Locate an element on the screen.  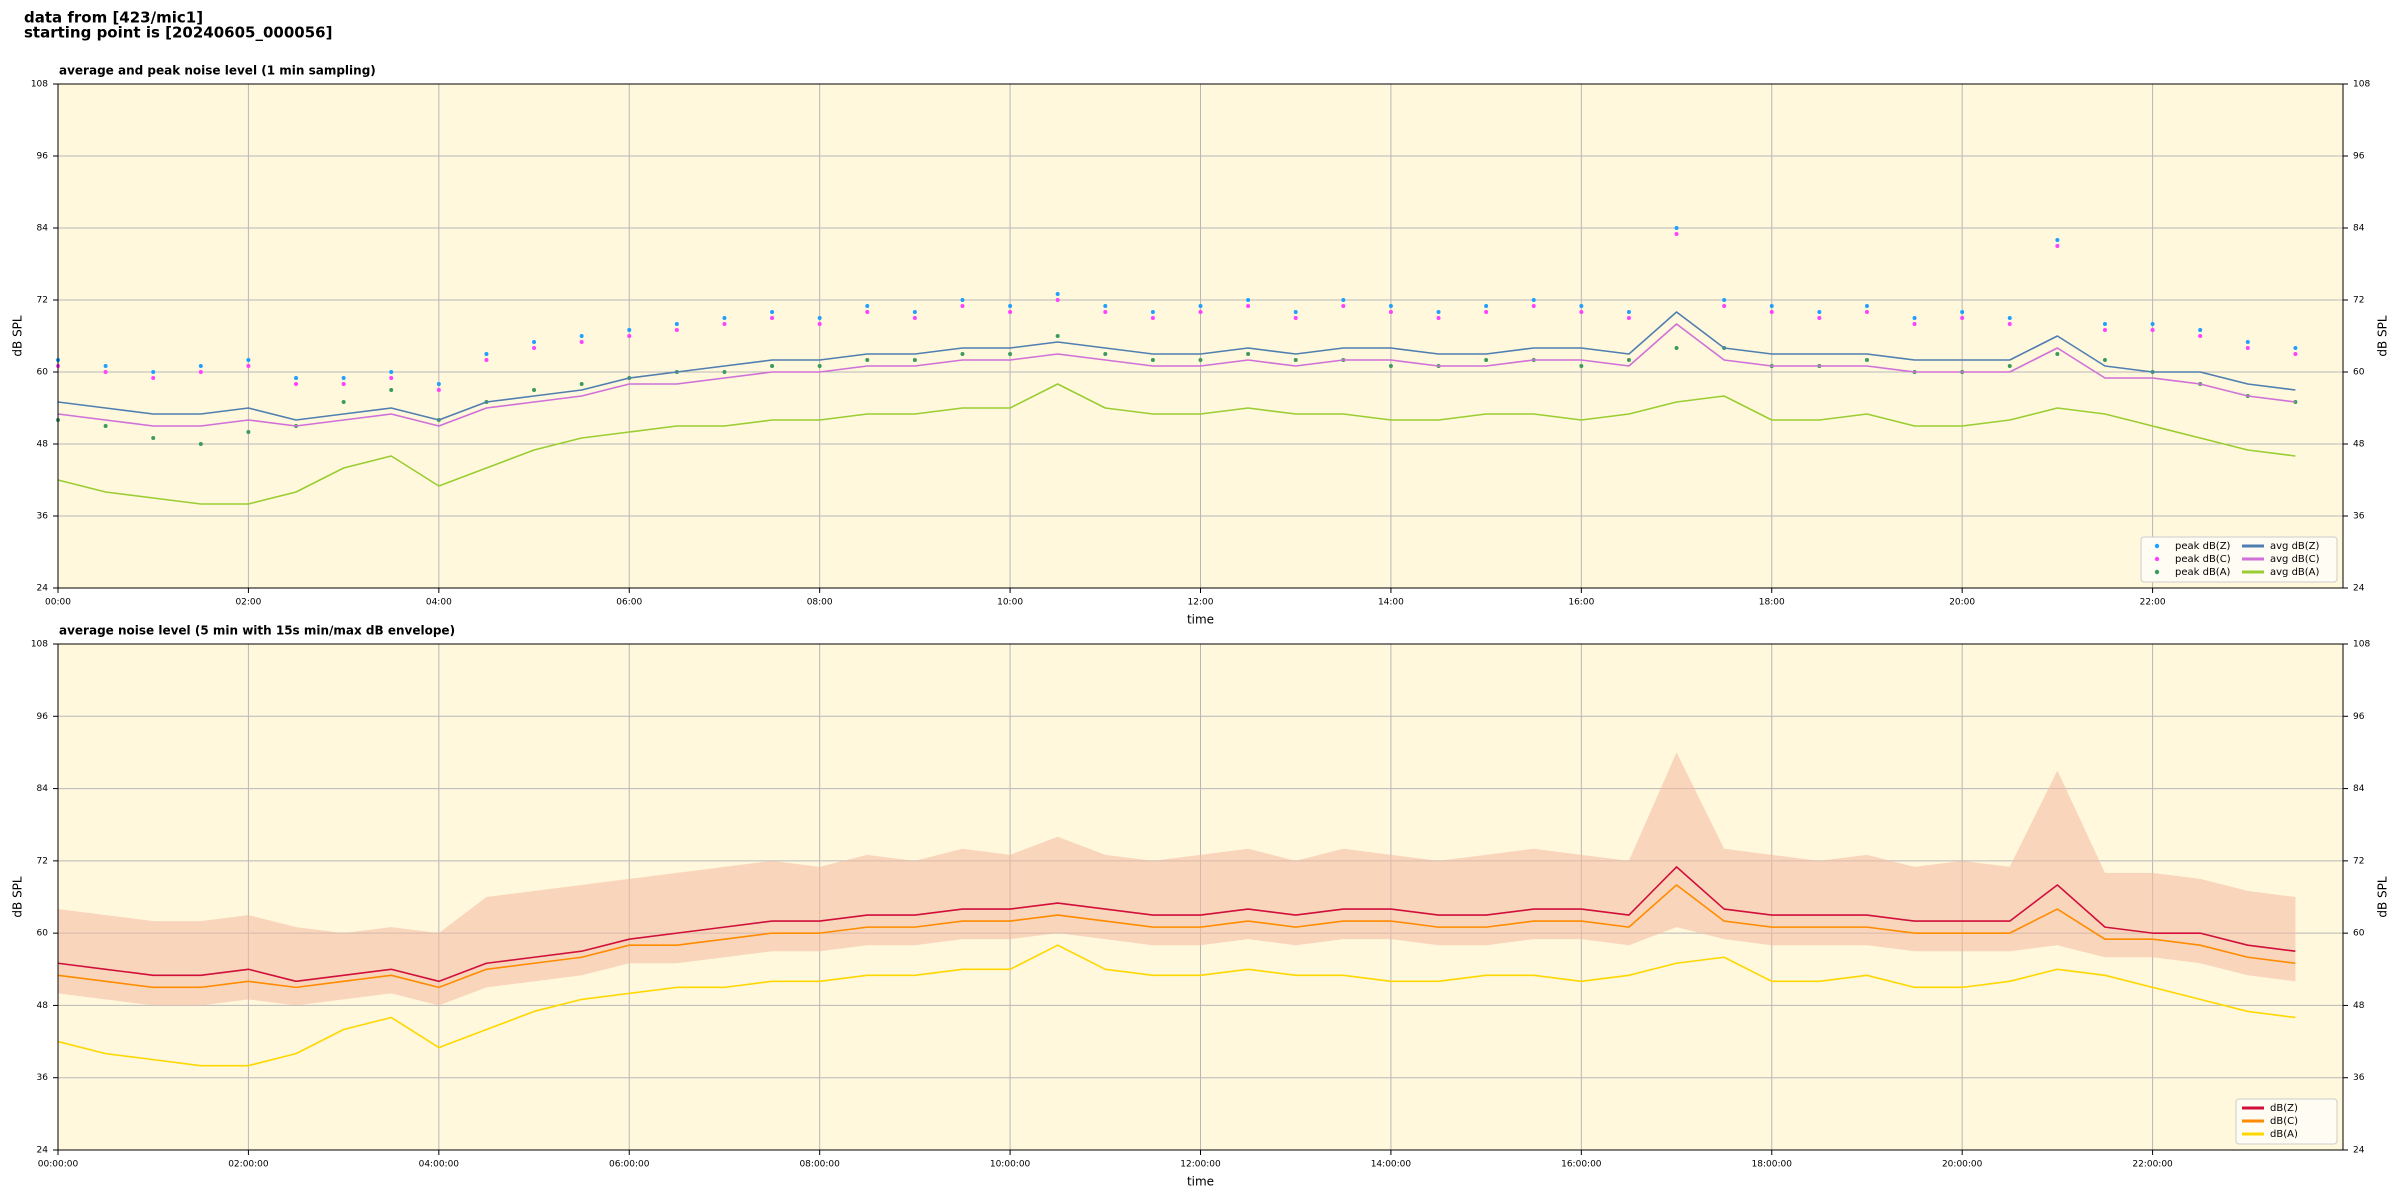
legend-marker is located at coordinates (2157, 559).